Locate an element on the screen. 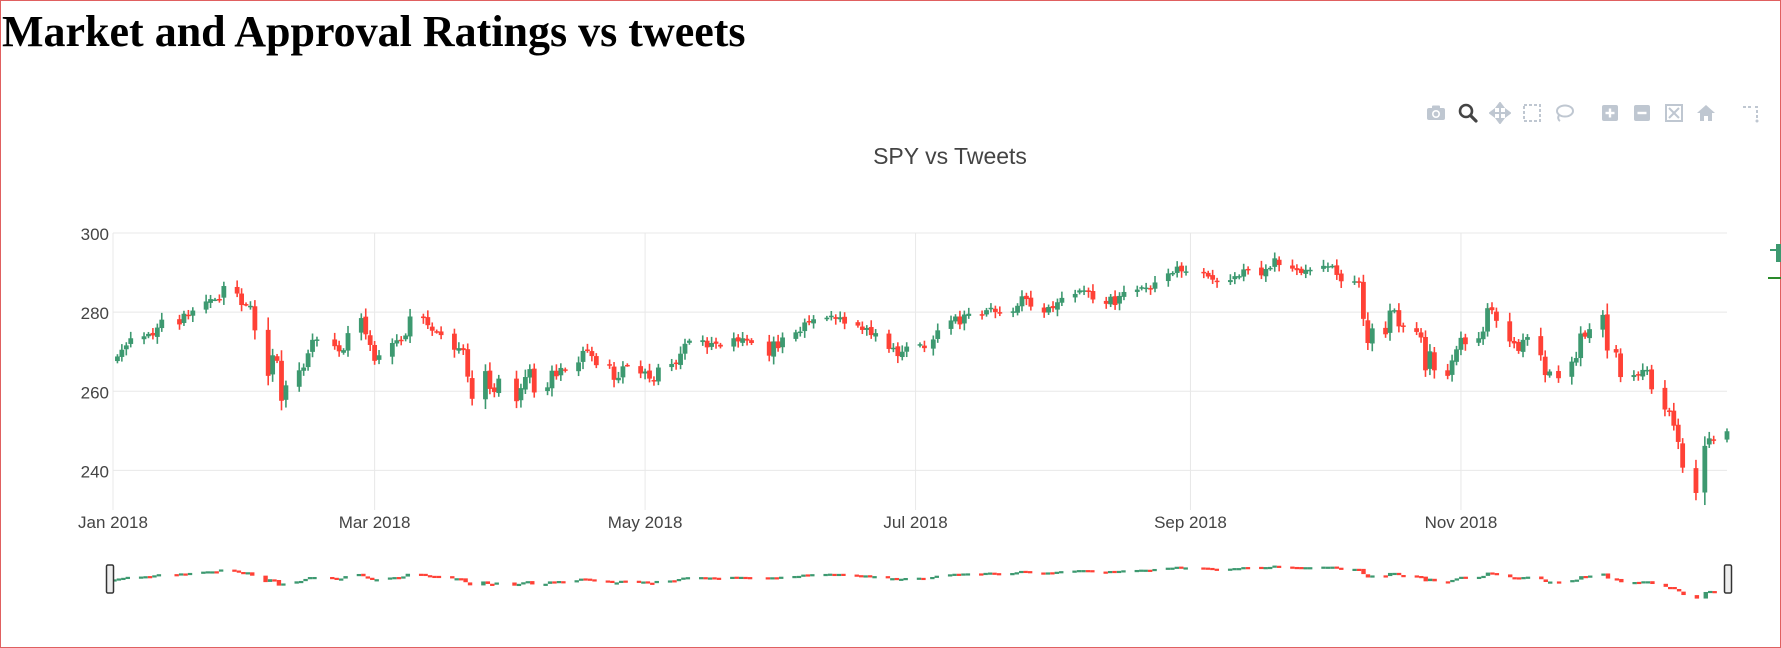  lasso-select-icon is located at coordinates (1564, 113).